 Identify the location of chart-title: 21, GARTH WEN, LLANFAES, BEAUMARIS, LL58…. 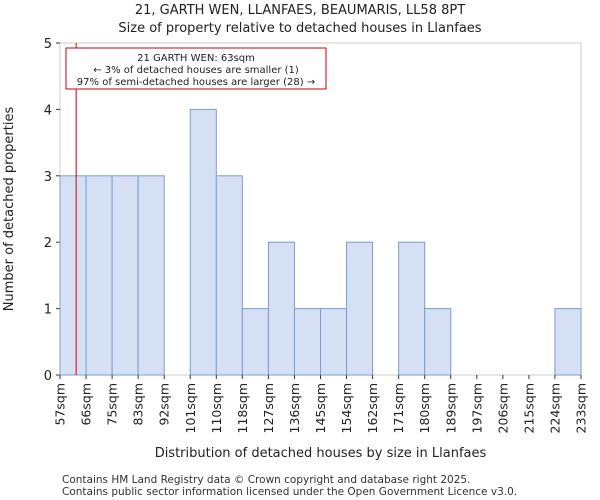
(300, 10).